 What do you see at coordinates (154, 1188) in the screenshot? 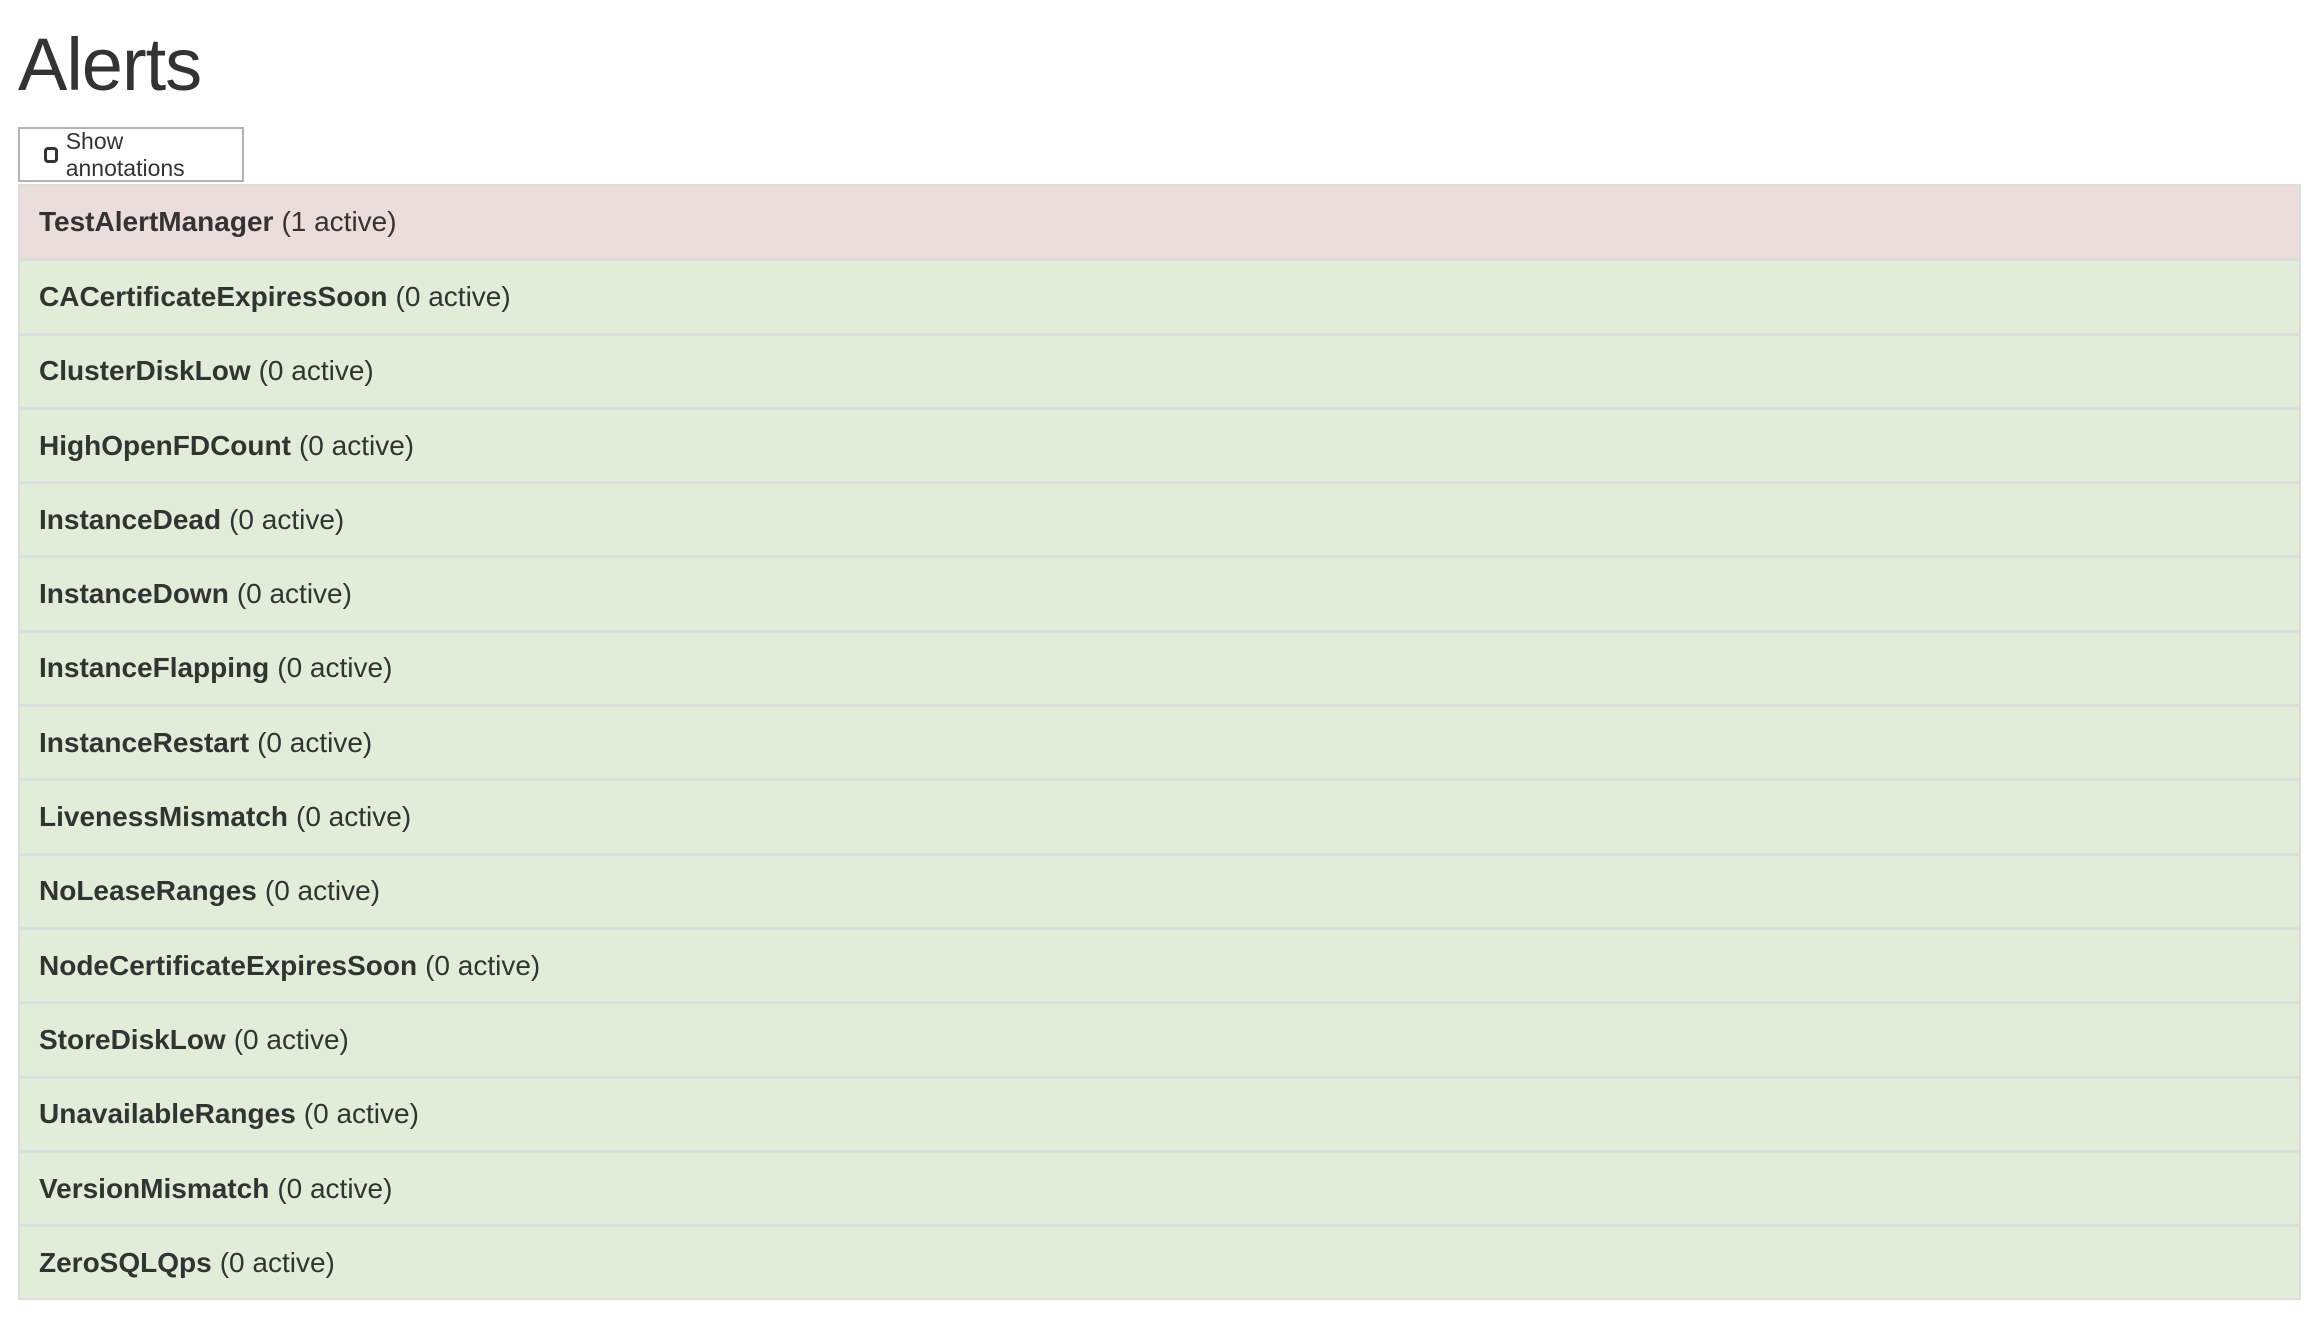
I see `alert-name: VersionMismatch` at bounding box center [154, 1188].